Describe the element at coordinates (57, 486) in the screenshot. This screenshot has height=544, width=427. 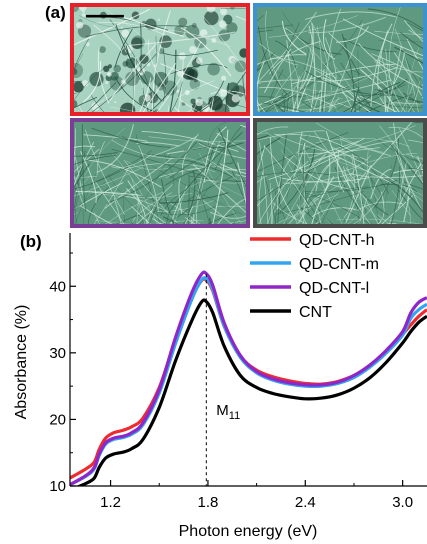
I see `y-tick-label: 10` at that location.